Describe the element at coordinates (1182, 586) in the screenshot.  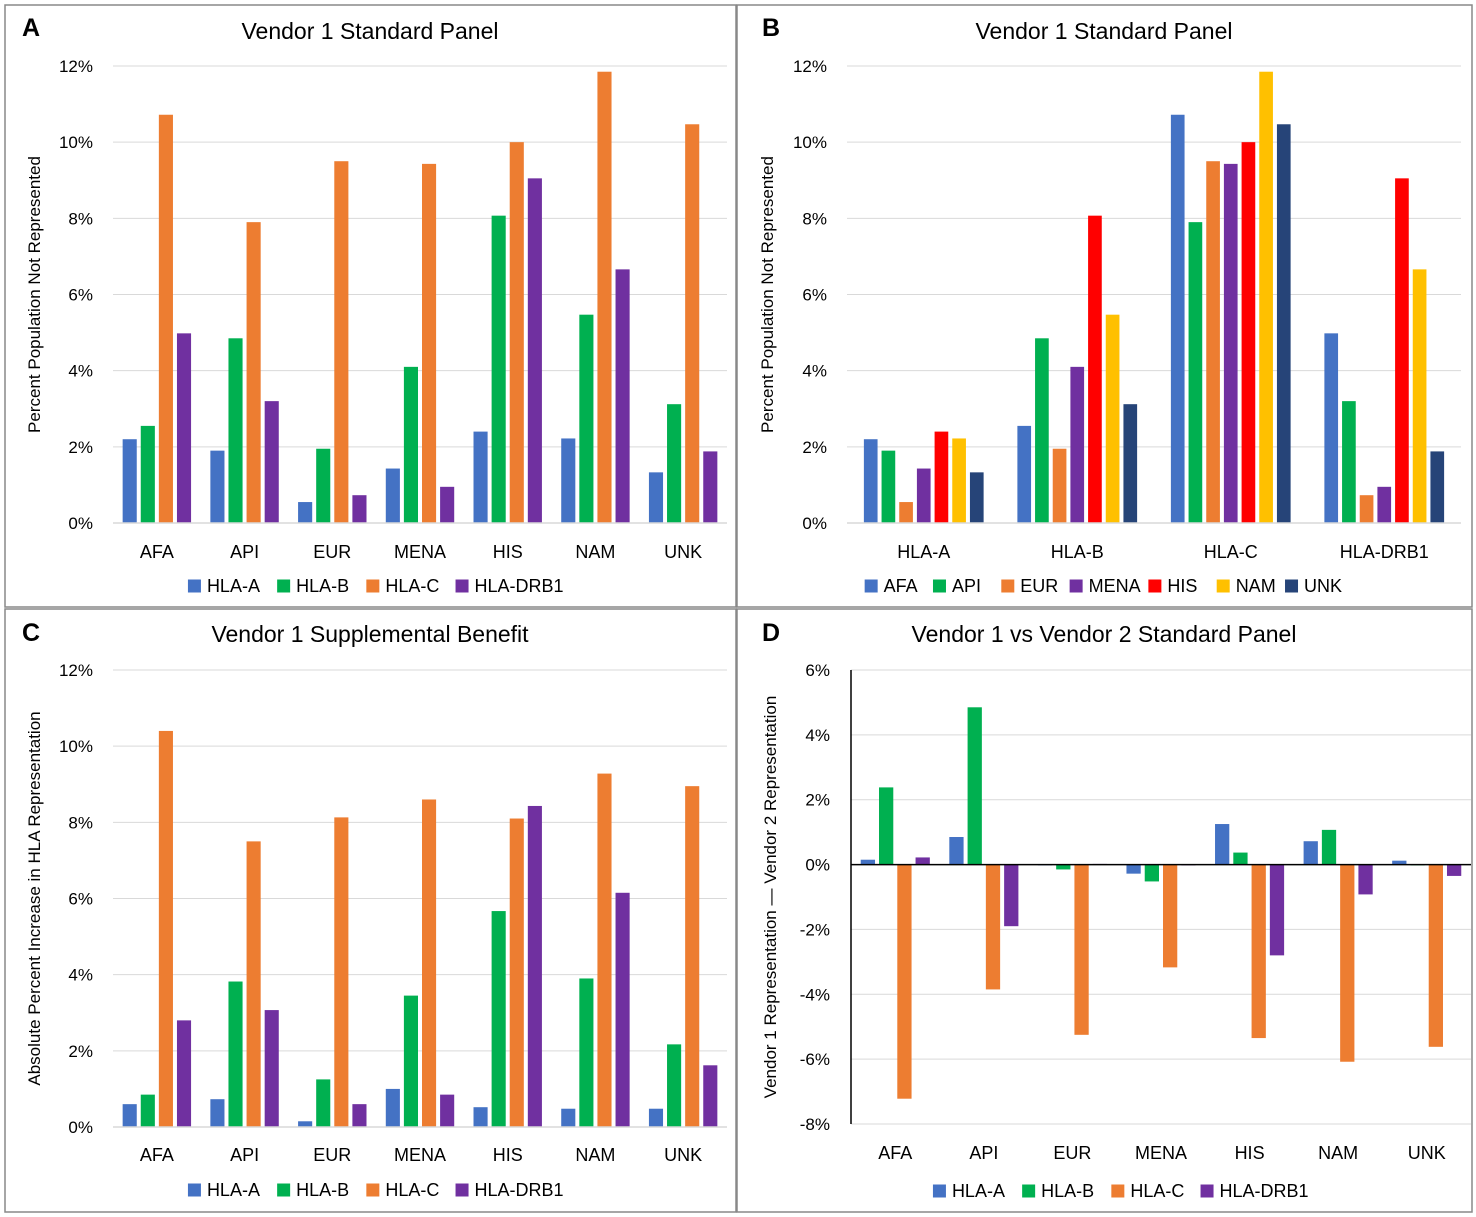
I see `legend-label-his: HIS` at that location.